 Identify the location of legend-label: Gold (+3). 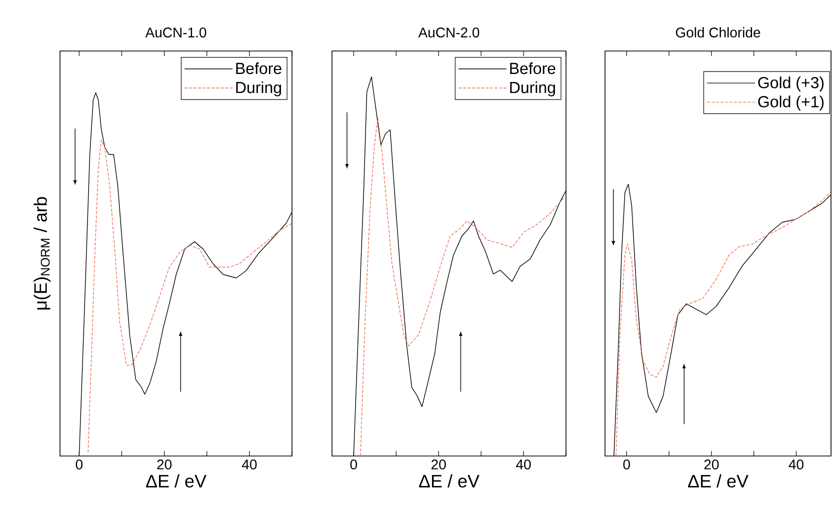
(791, 84).